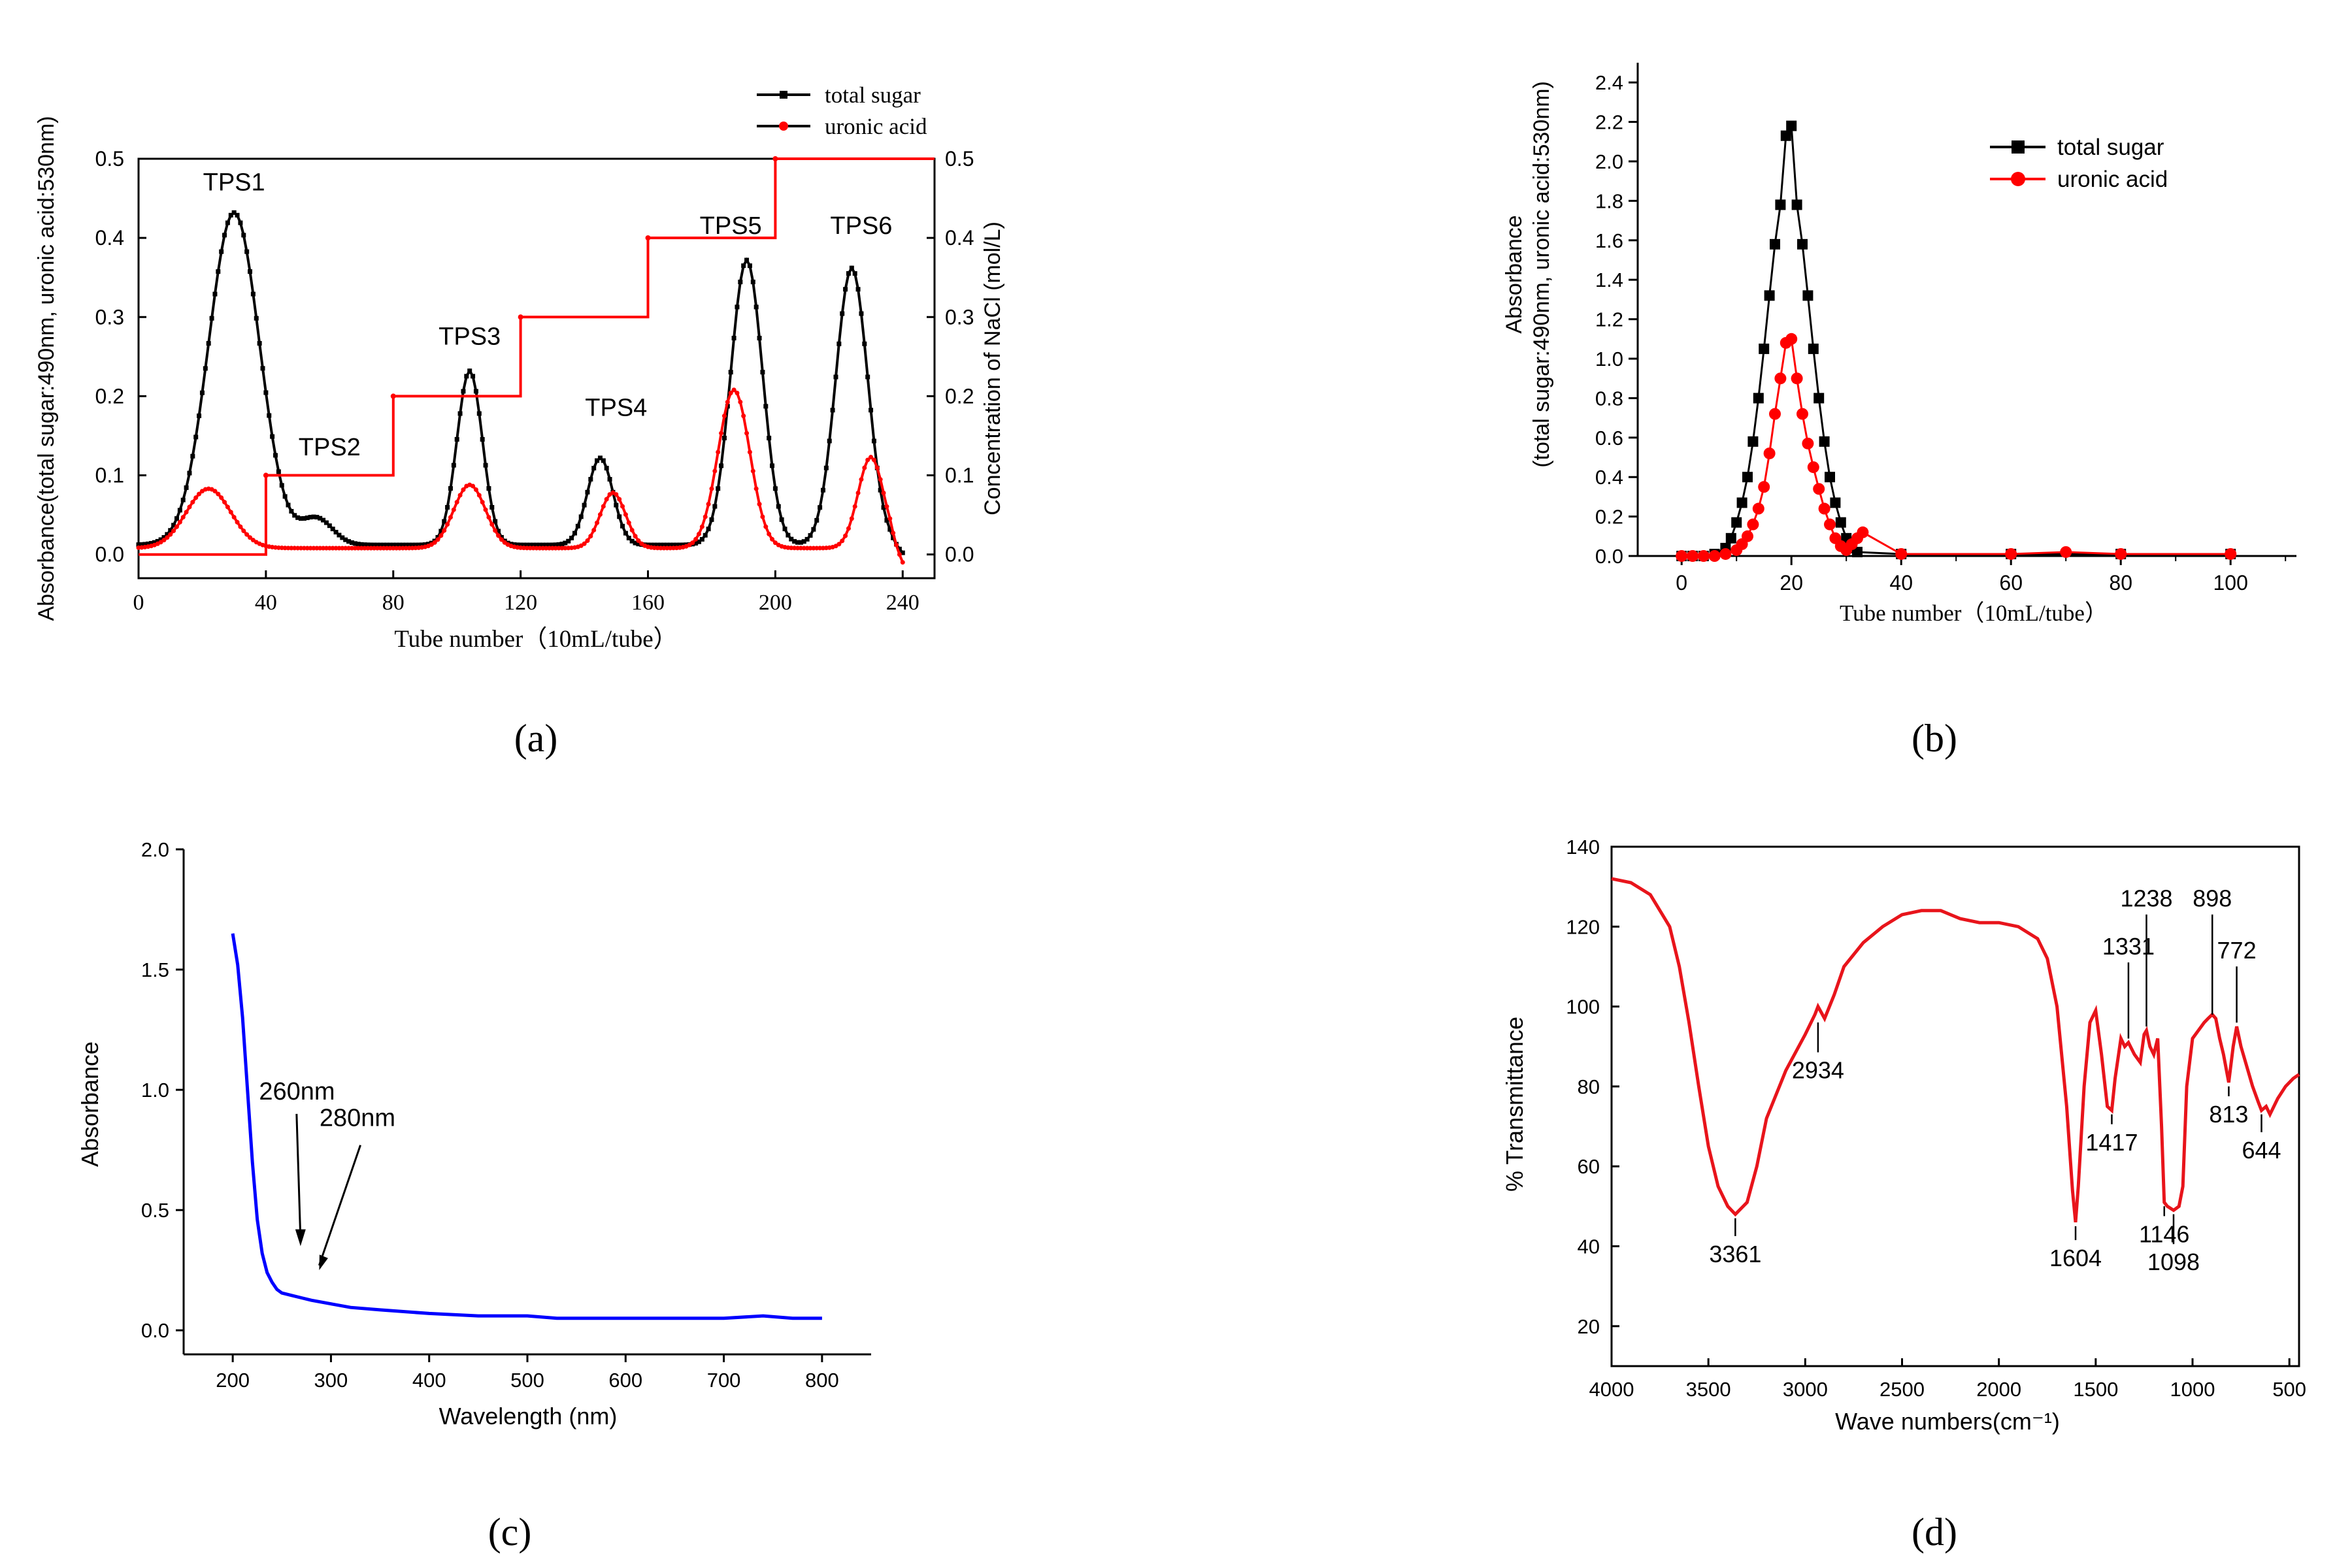 This screenshot has width=2335, height=1568. What do you see at coordinates (1589, 1086) in the screenshot?
I see `y-tick-label: 80` at bounding box center [1589, 1086].